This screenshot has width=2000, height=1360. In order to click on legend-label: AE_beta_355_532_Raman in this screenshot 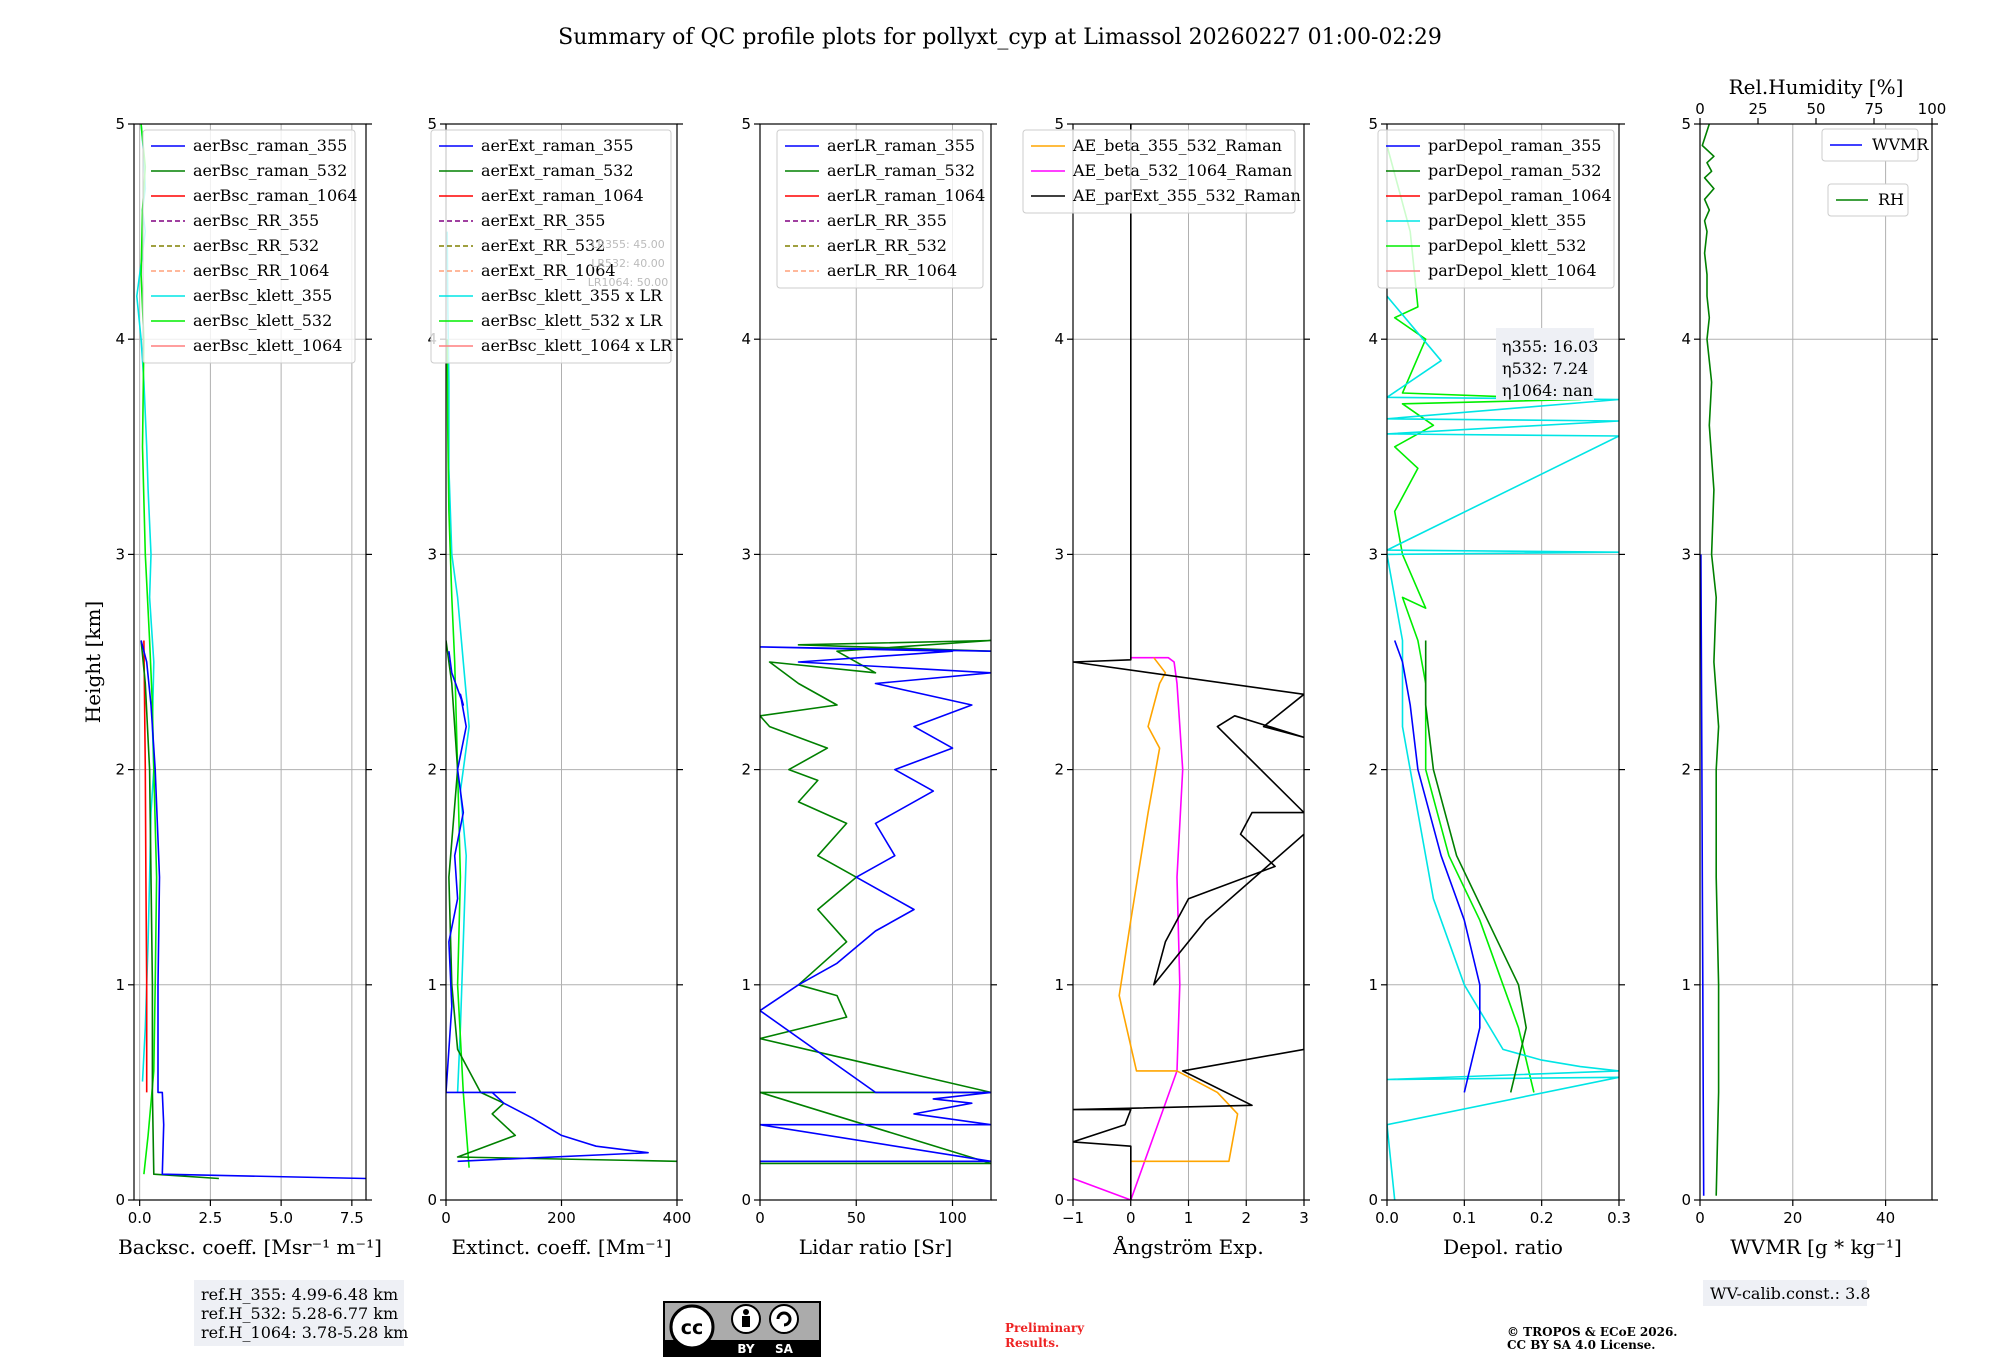, I will do `click(1177, 145)`.